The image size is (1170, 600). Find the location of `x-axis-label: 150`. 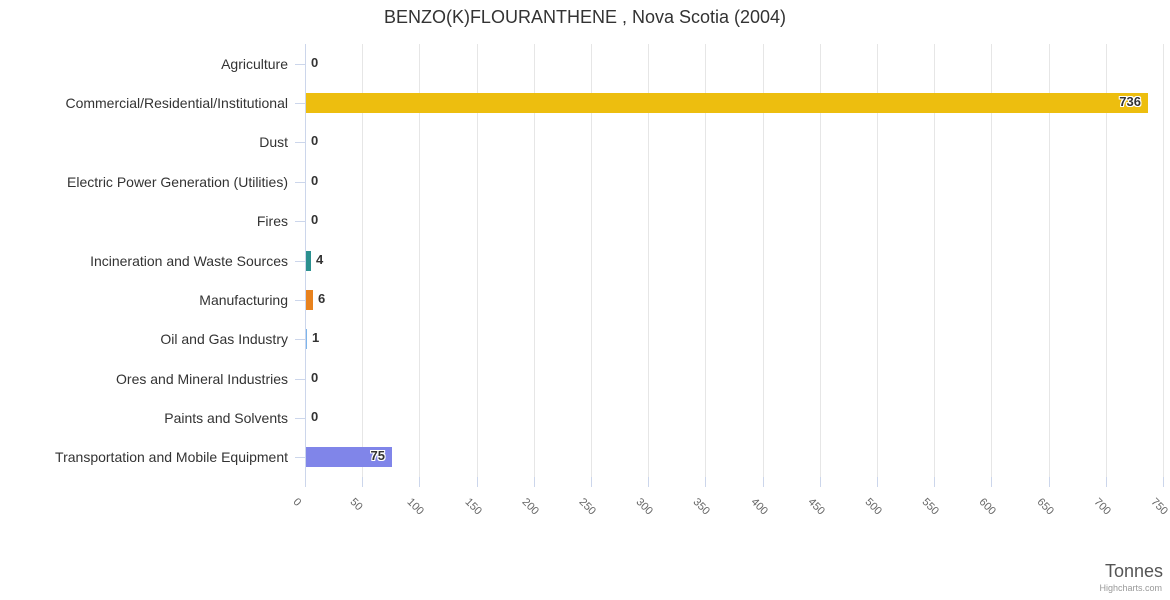

x-axis-label: 150 is located at coordinates (473, 507).